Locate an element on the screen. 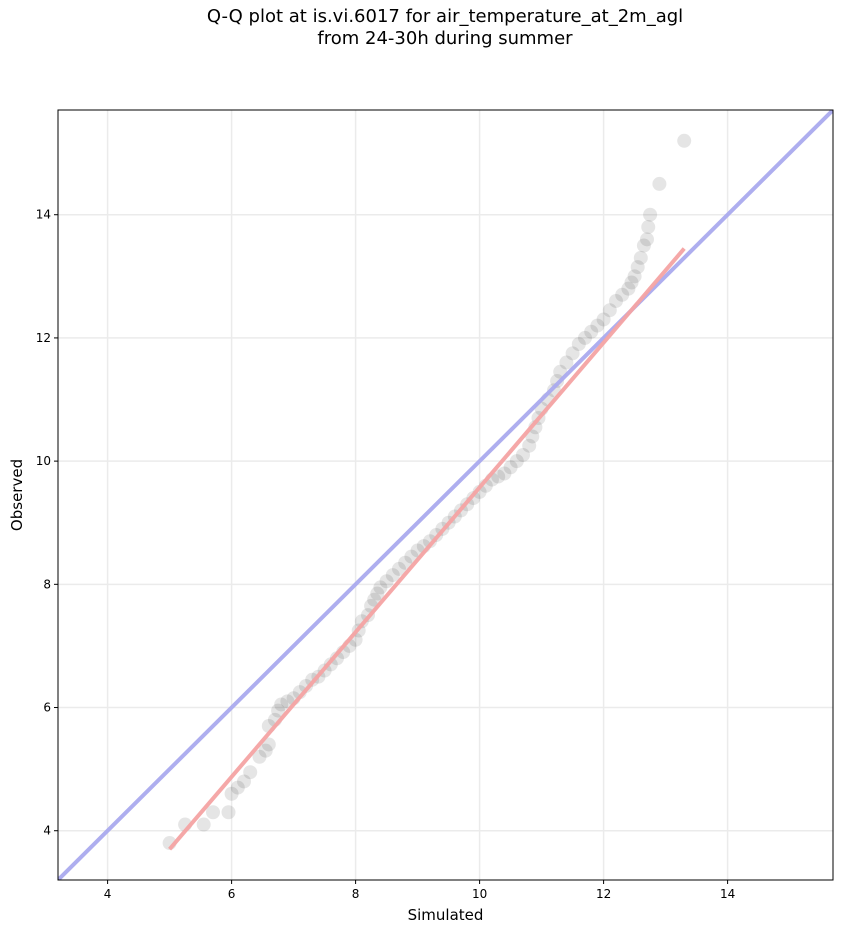 The image size is (842, 934). x-axis-label: Simulated is located at coordinates (446, 915).